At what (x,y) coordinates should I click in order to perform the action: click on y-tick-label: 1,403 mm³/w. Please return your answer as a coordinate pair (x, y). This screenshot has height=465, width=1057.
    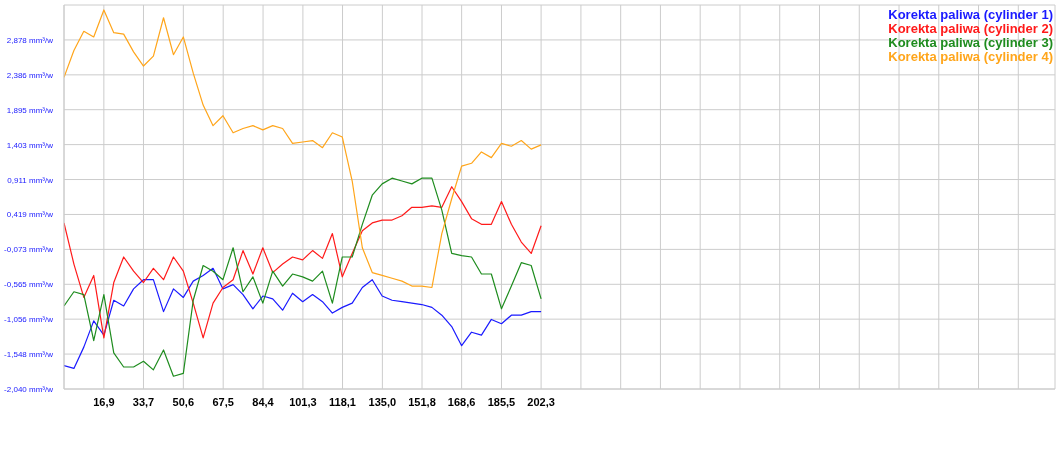
    Looking at the image, I should click on (30, 145).